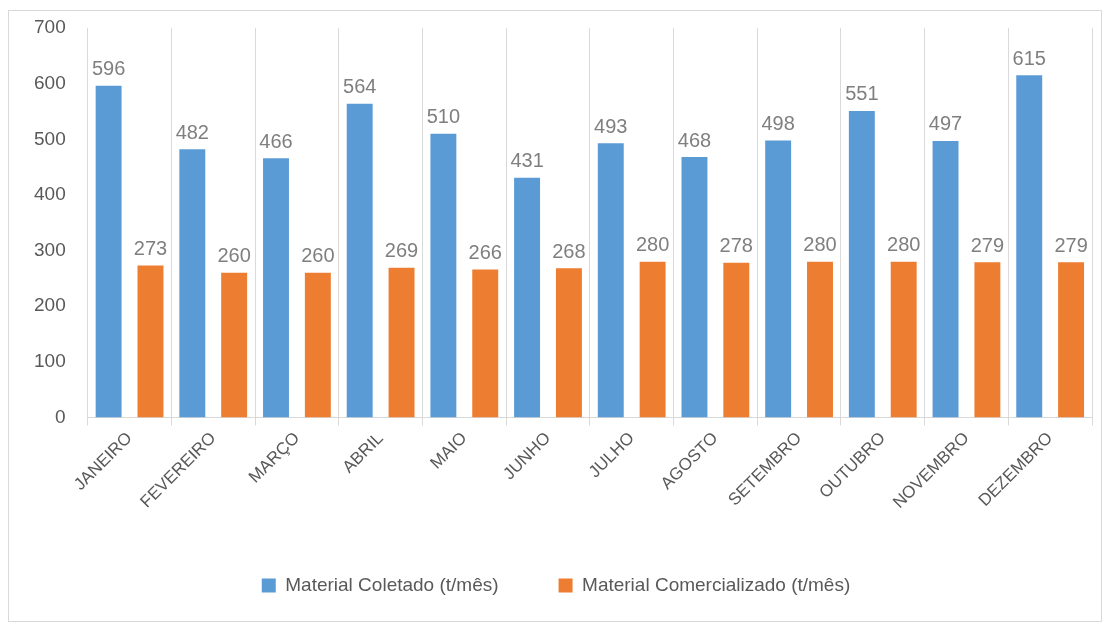 This screenshot has width=1106, height=625. Describe the element at coordinates (50, 361) in the screenshot. I see `y-tick-label: 100` at that location.